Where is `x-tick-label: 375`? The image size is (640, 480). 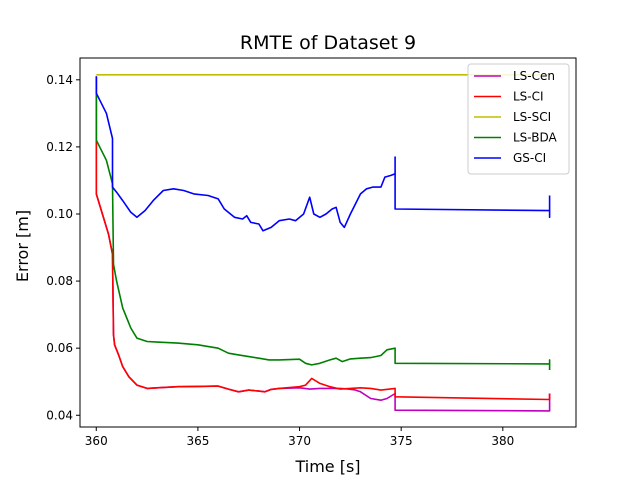 x-tick-label: 375 is located at coordinates (401, 441).